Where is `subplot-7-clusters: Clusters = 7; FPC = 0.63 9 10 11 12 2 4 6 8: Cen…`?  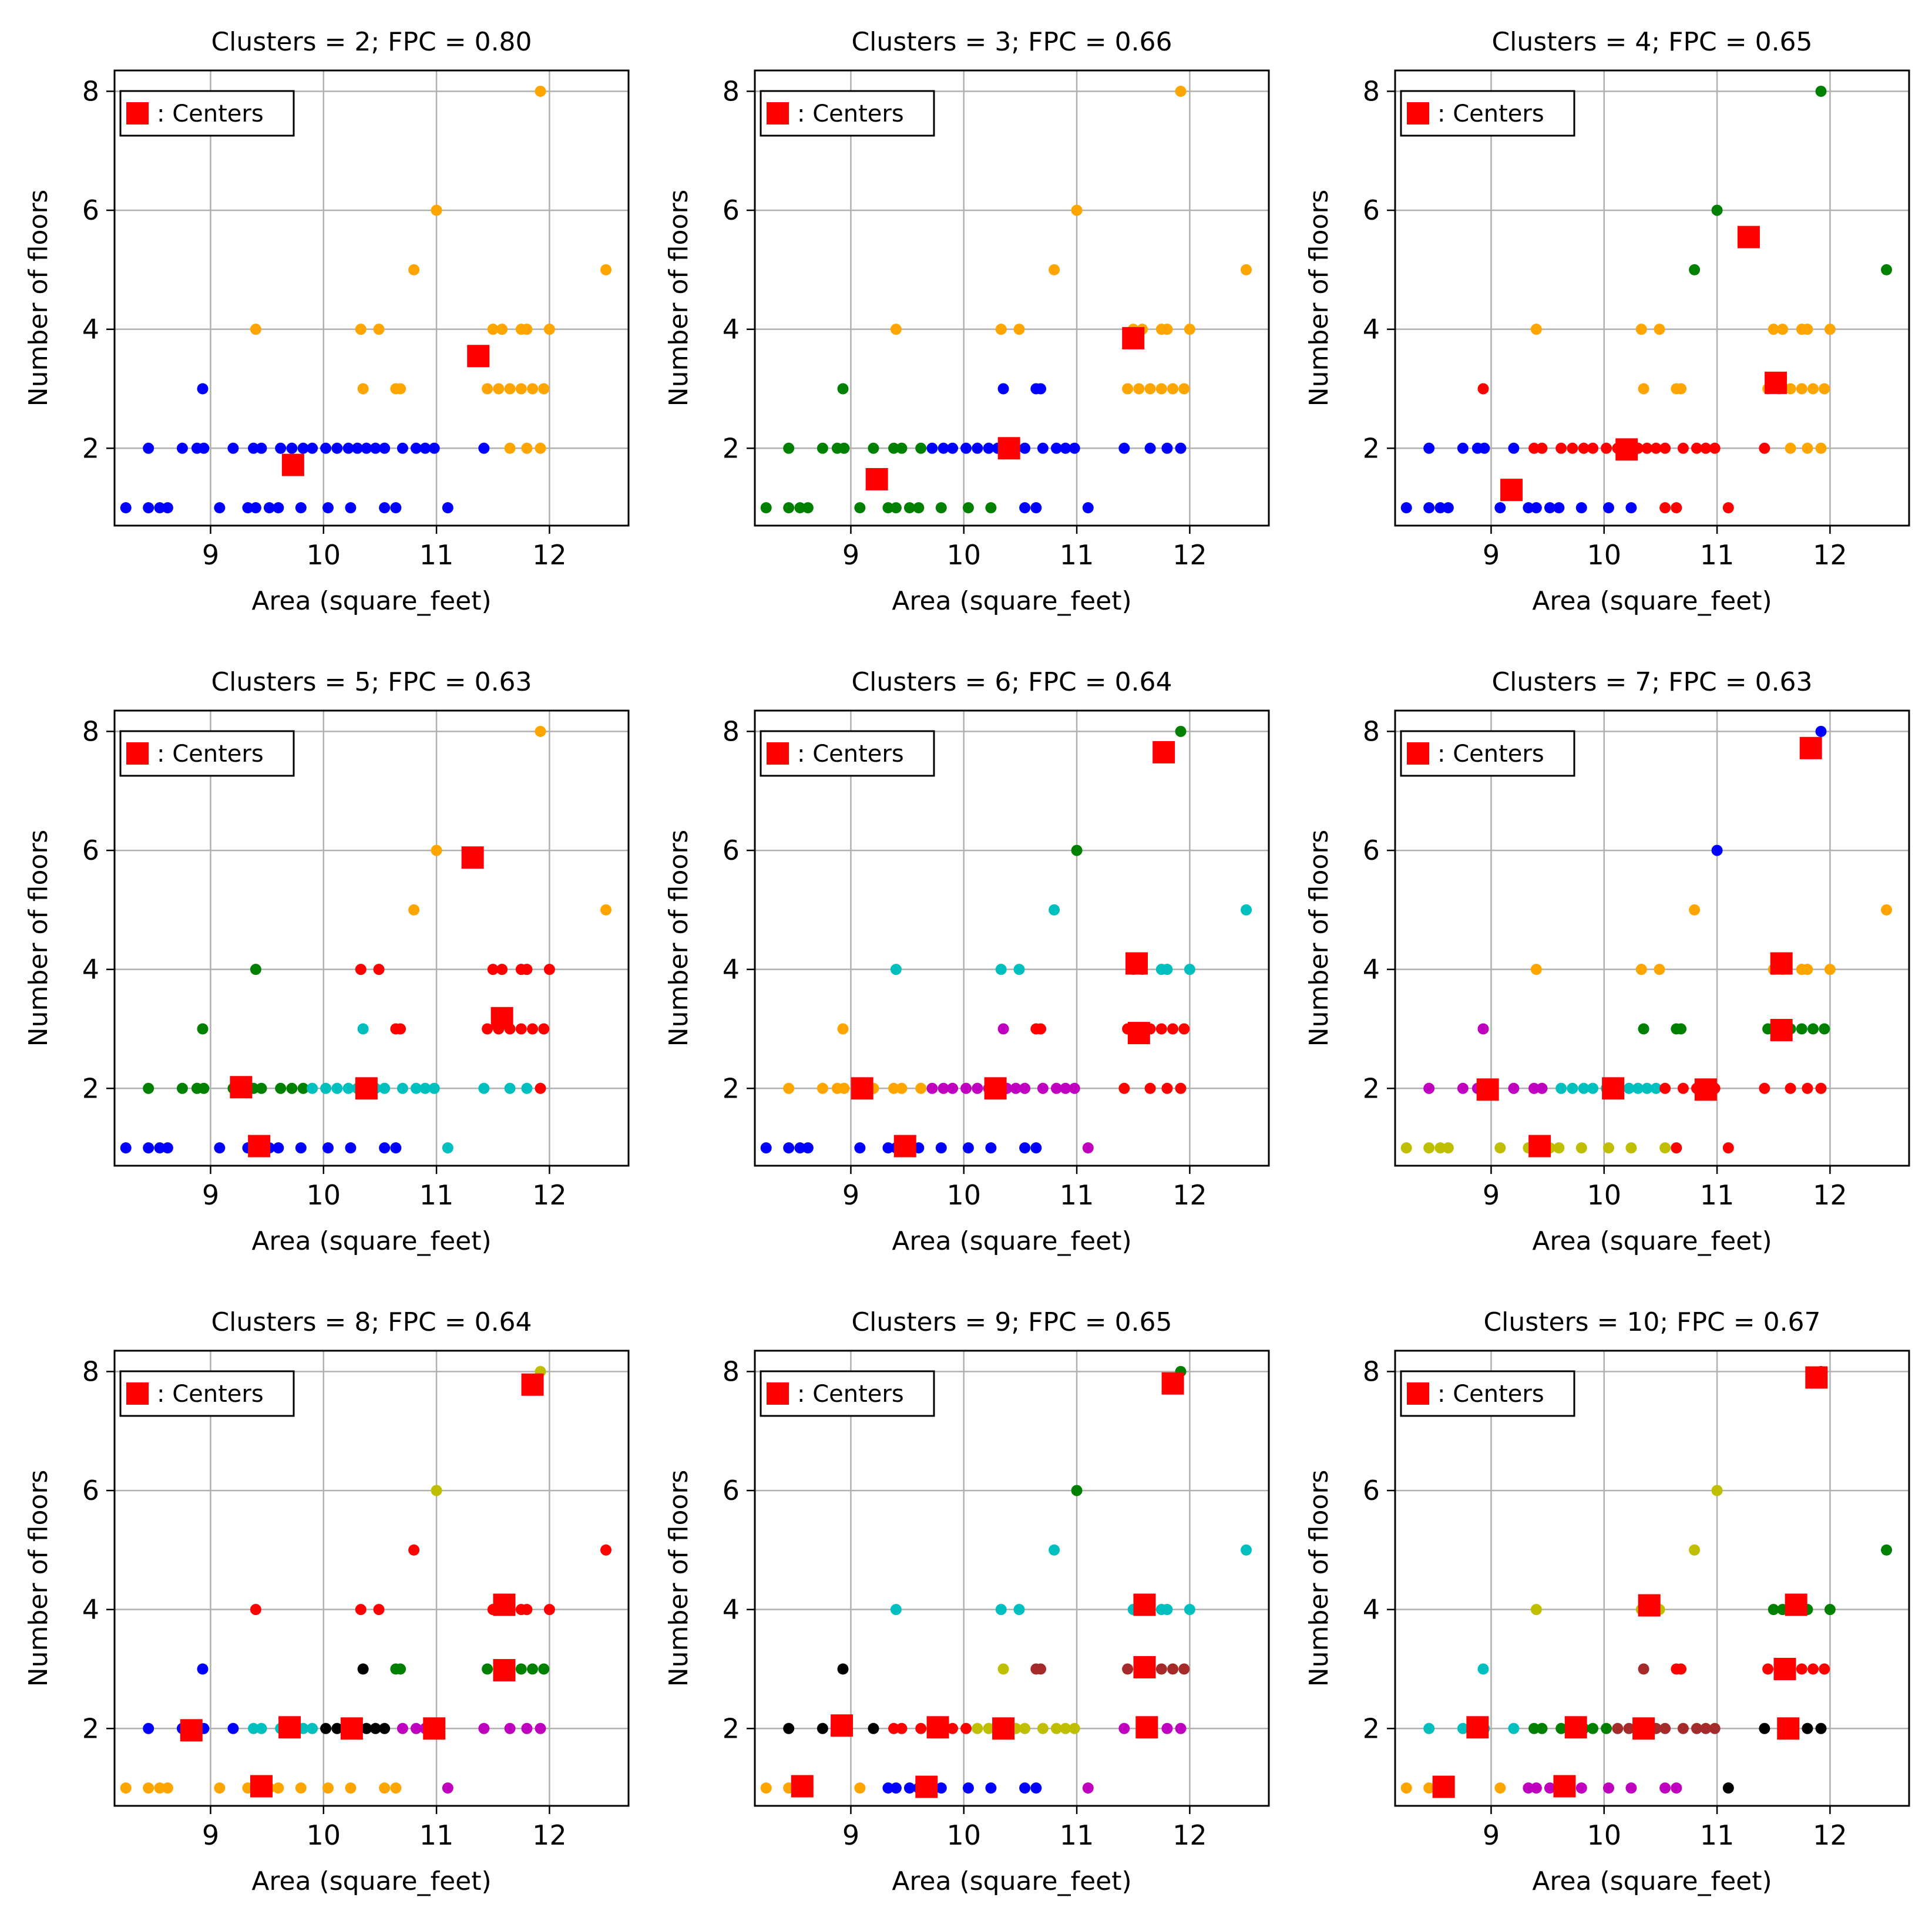 subplot-7-clusters: Clusters = 7; FPC = 0.63 9 10 11 12 2 4 6 8: Cen… is located at coordinates (1607, 961).